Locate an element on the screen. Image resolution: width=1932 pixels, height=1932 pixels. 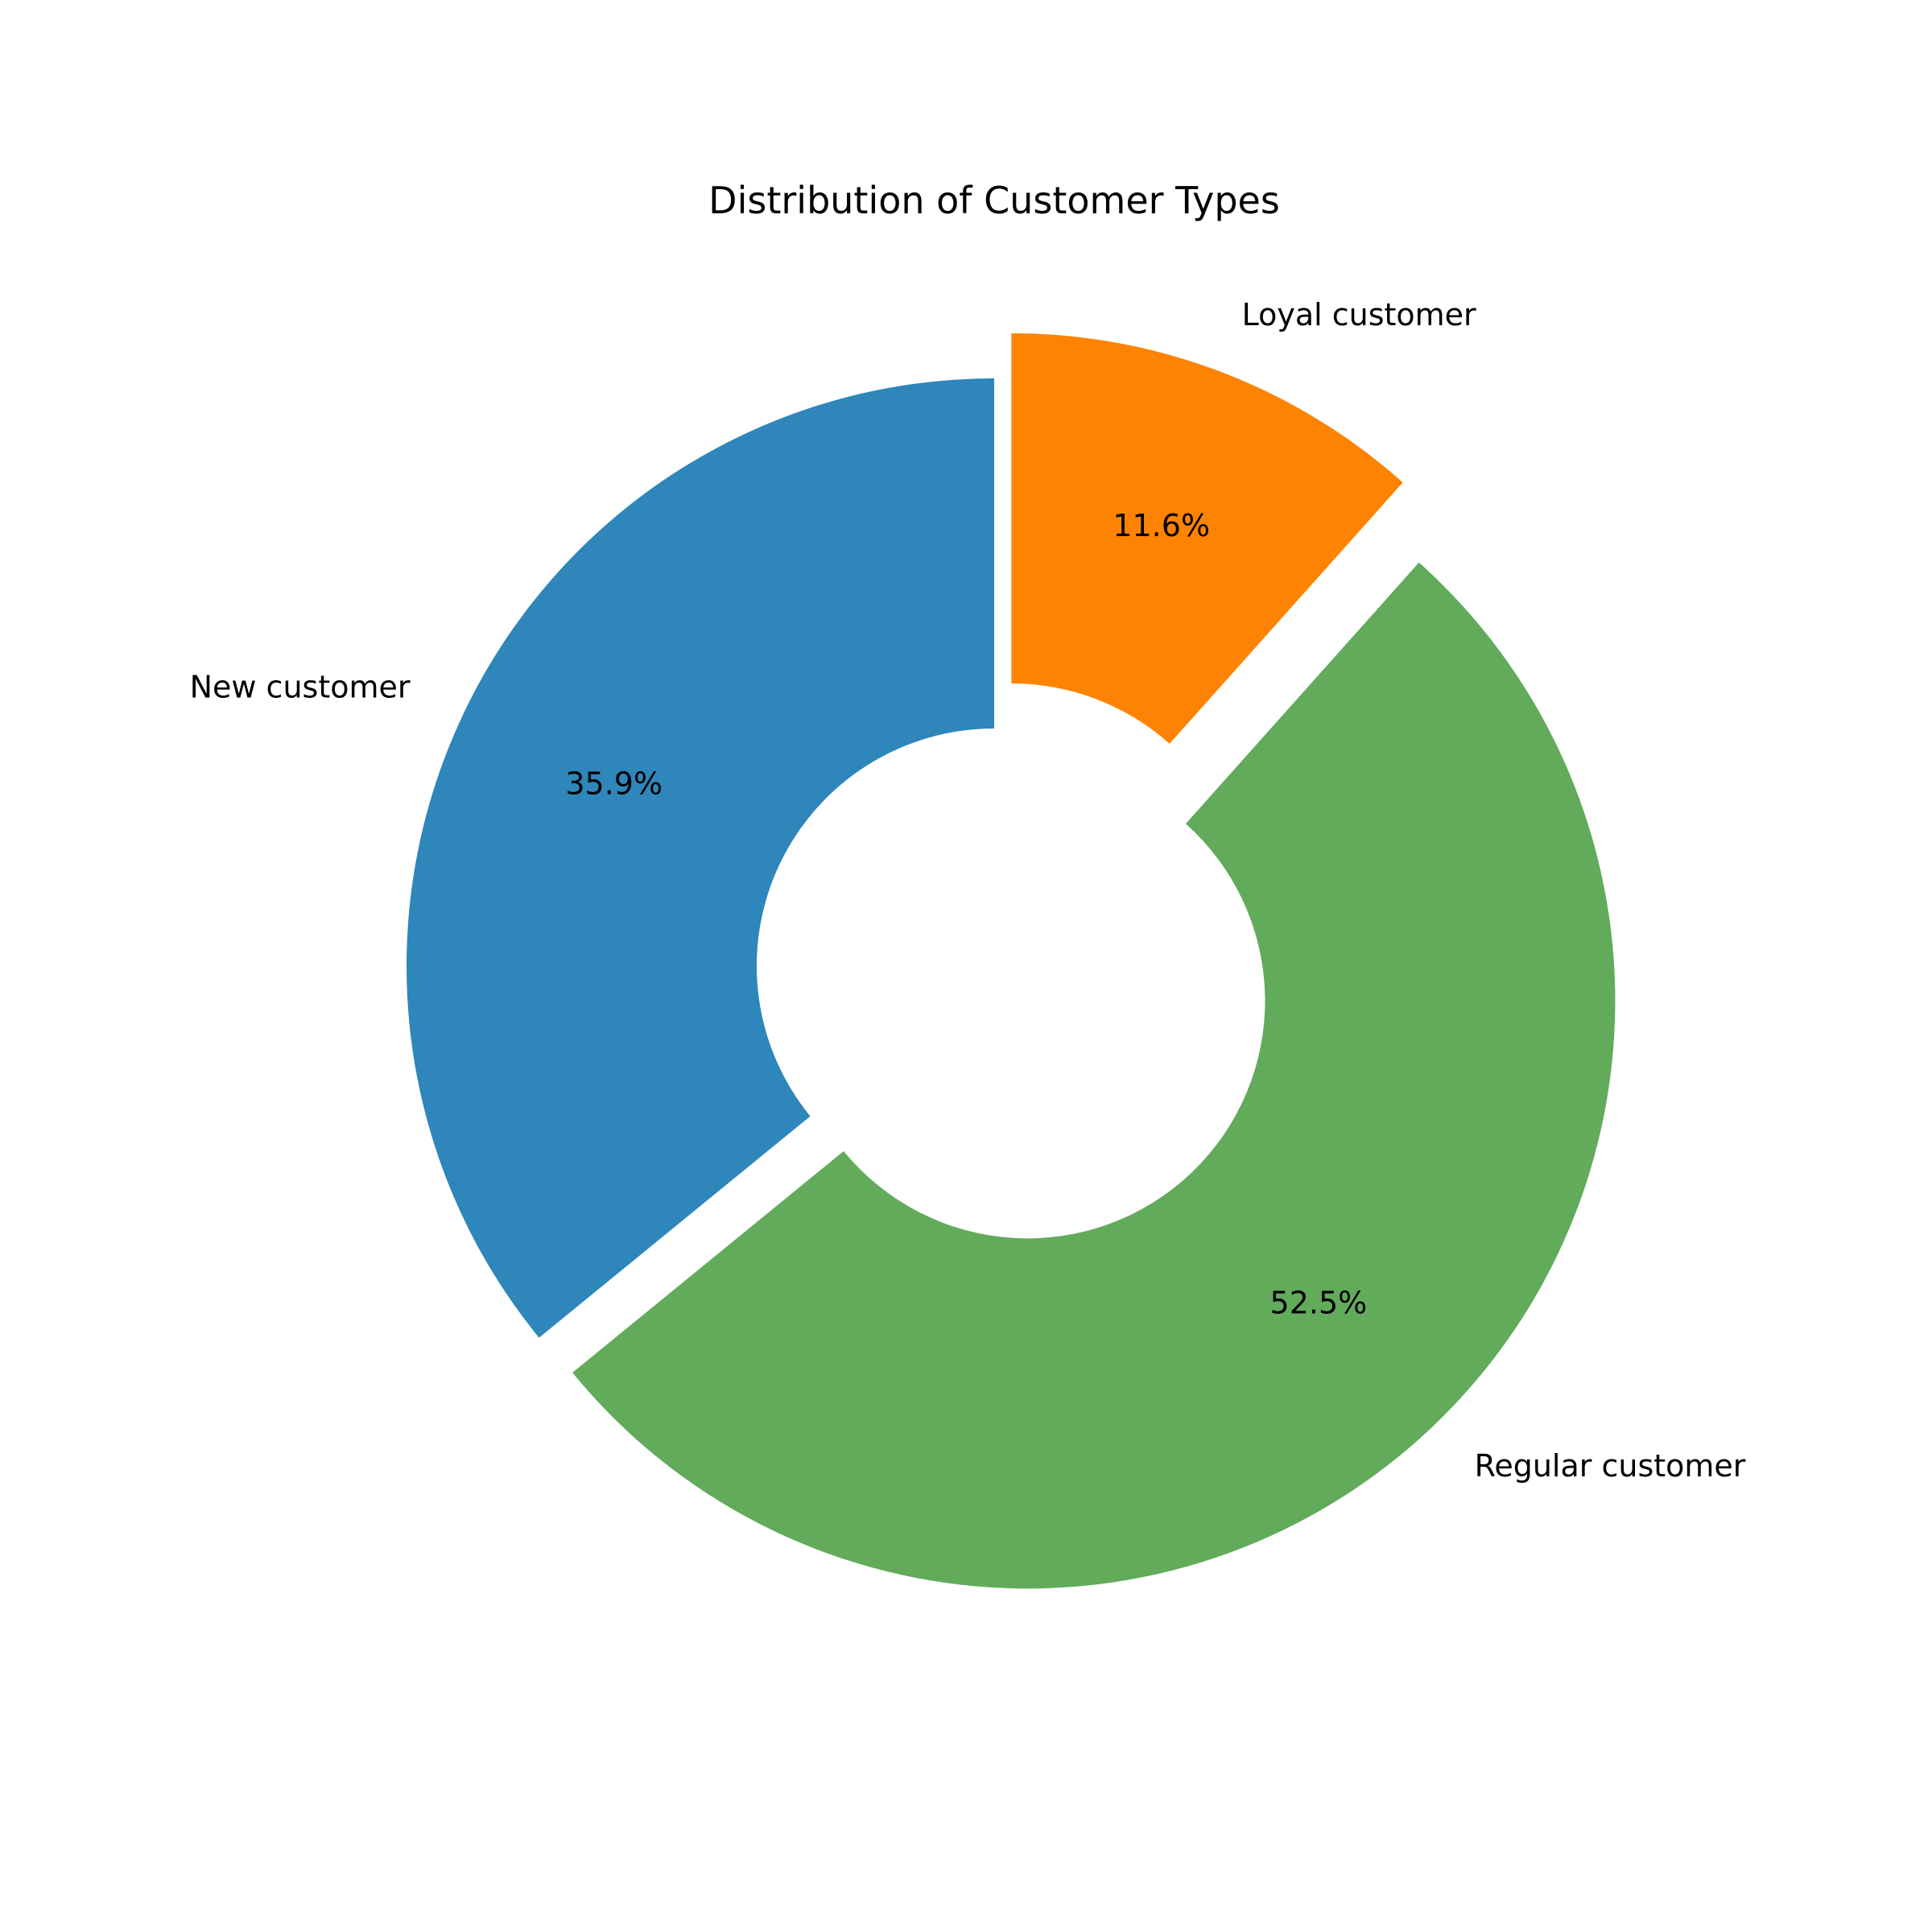
slice-label-new-customer: New customer is located at coordinates (300, 686).